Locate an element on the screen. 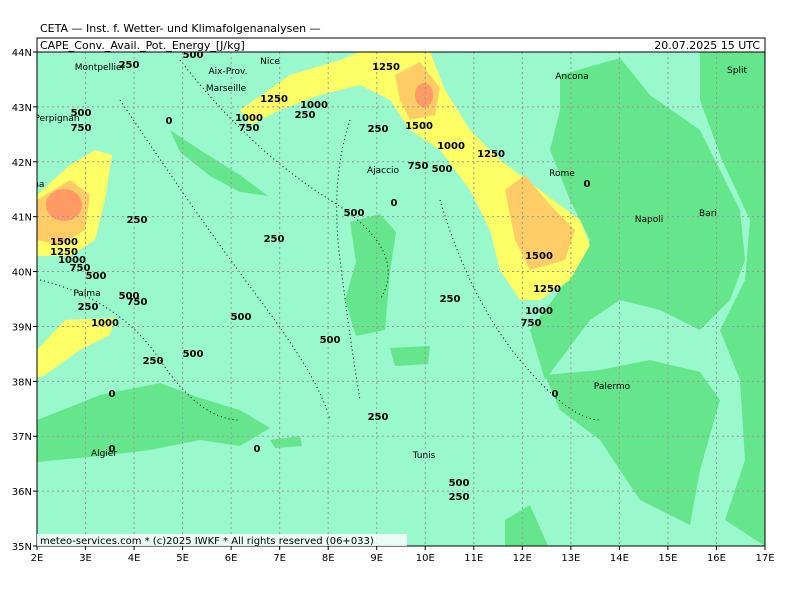 The height and width of the screenshot is (604, 800). lon-label: 16E is located at coordinates (716, 558).